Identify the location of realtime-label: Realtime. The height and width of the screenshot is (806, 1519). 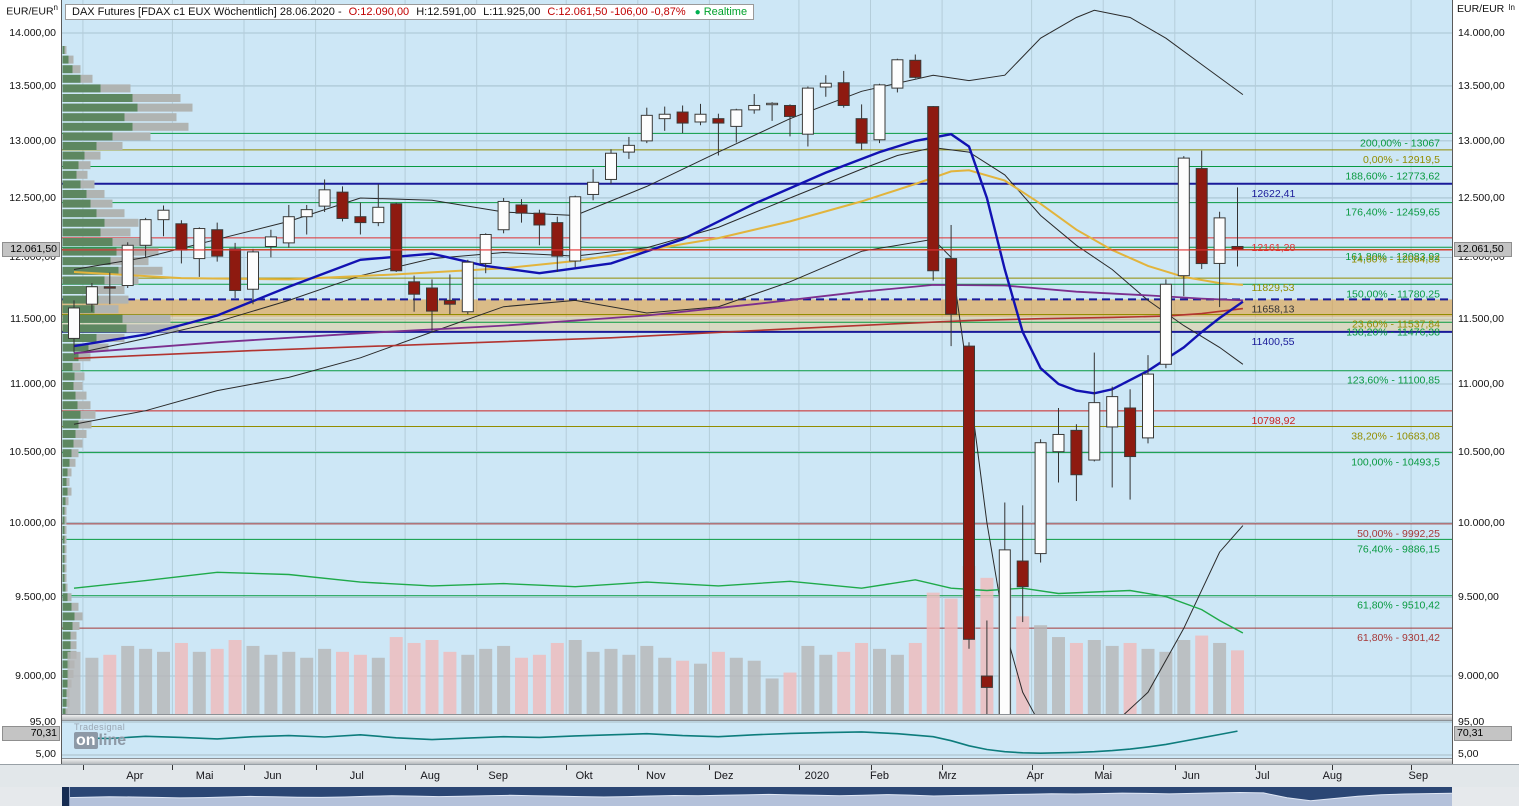
(725, 12).